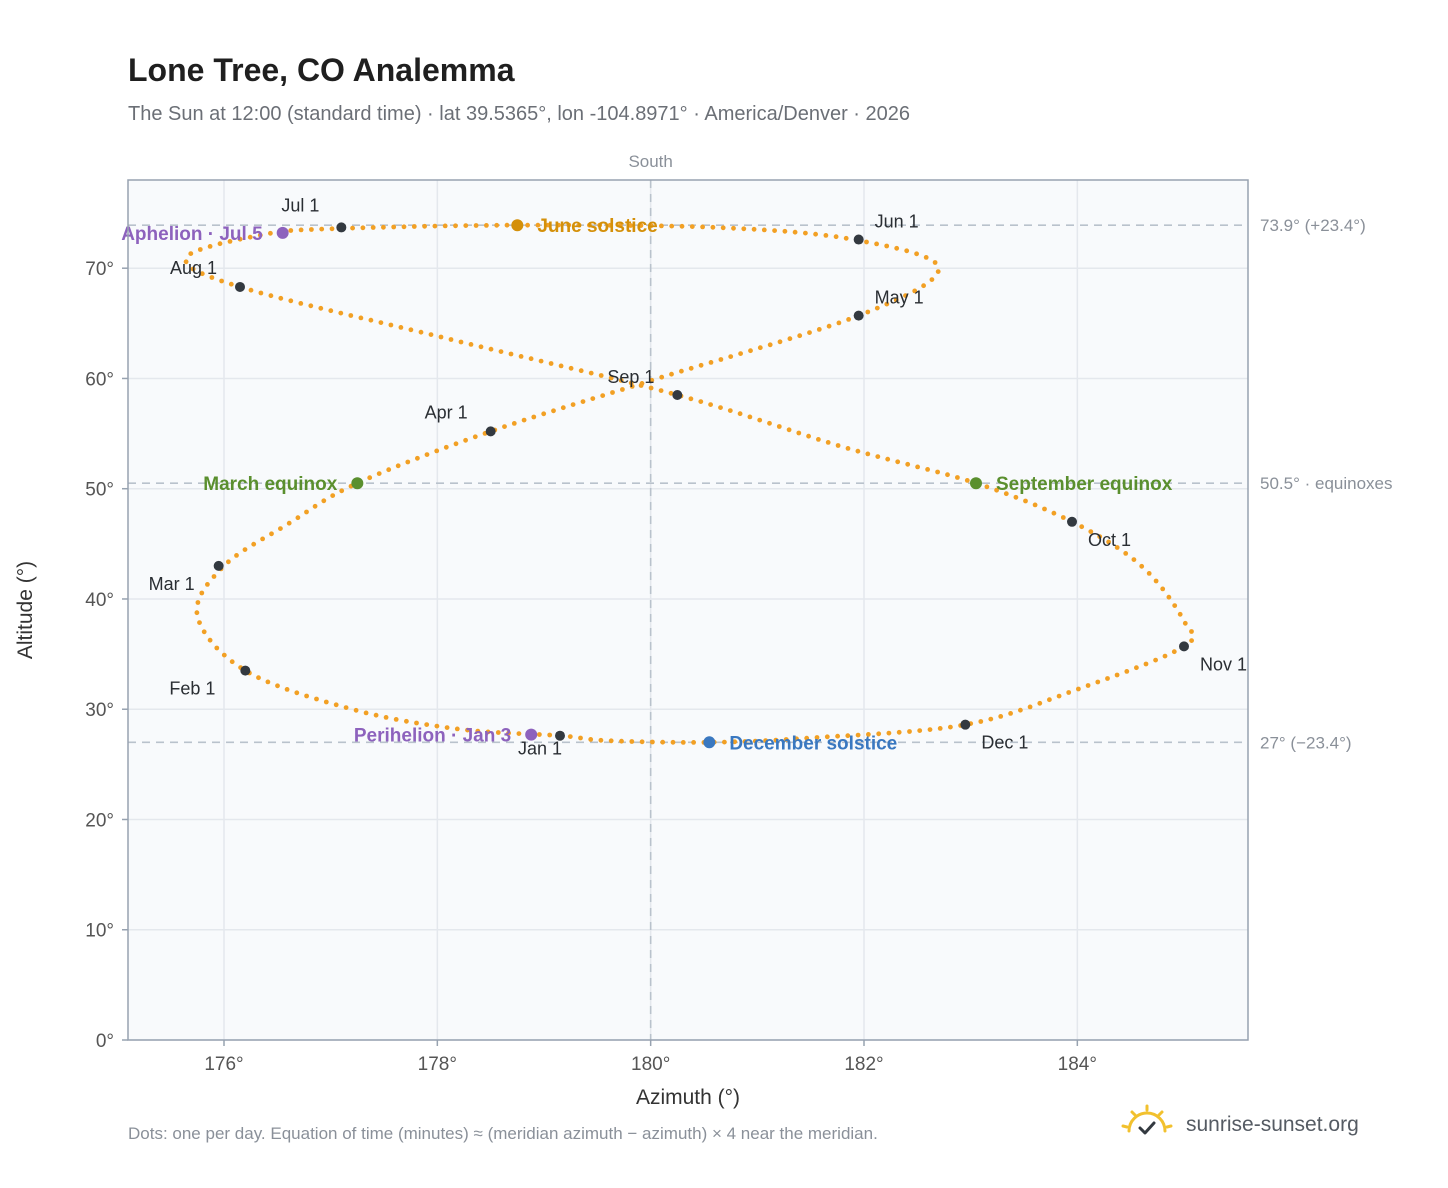 Image resolution: width=1448 pixels, height=1188 pixels. I want to click on brand: sunrise-sunset.org, so click(1239, 1124).